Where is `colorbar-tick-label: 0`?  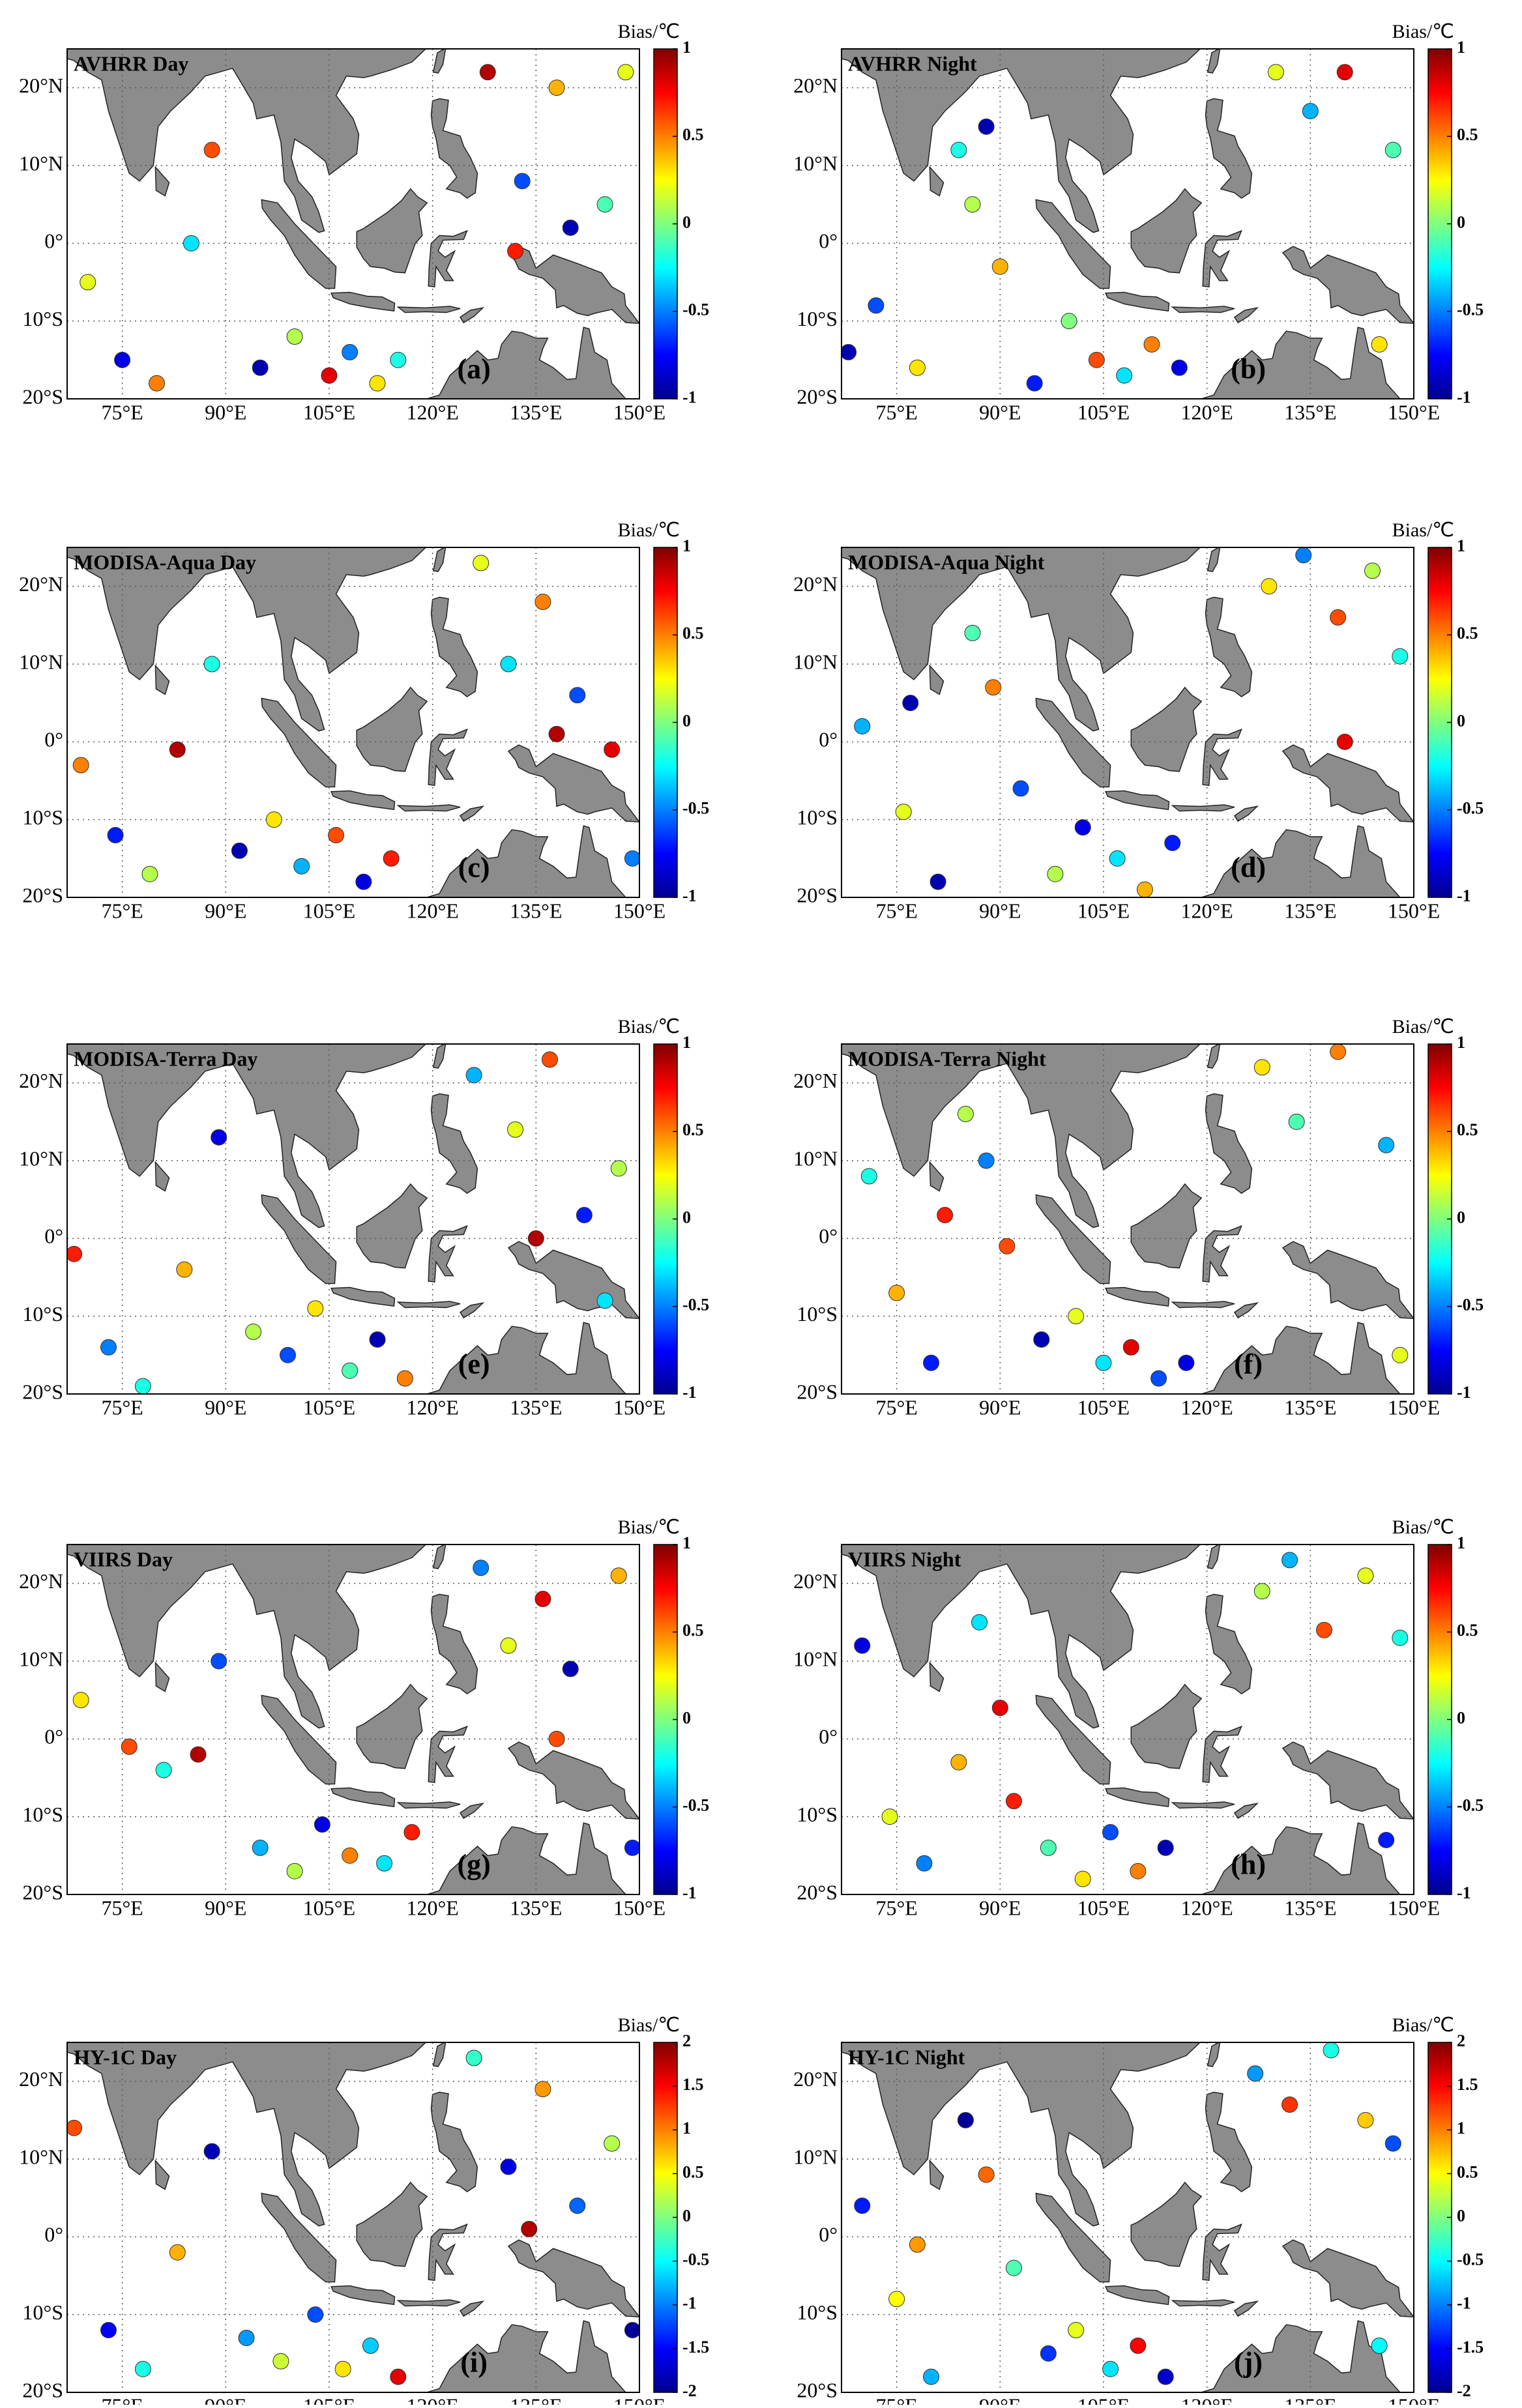
colorbar-tick-label: 0 is located at coordinates (687, 2215).